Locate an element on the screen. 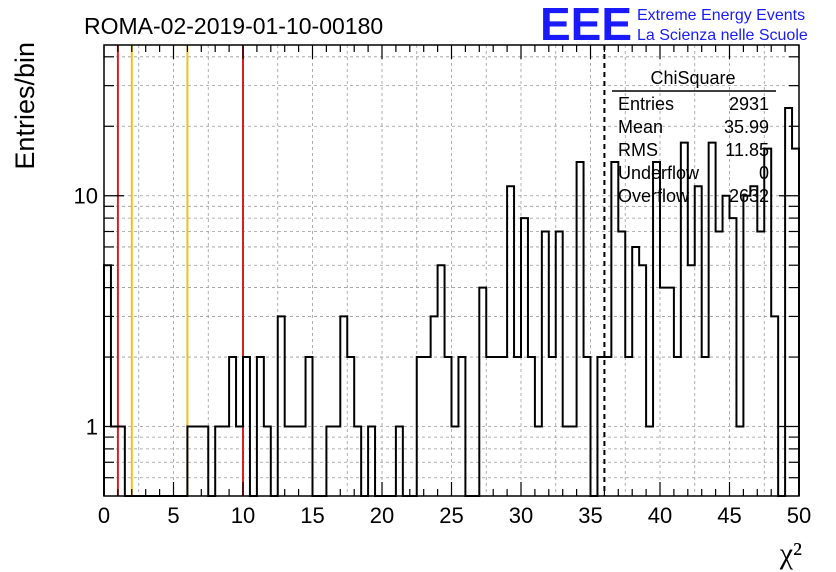 This screenshot has height=572, width=836. x-axis-label: χ² is located at coordinates (790, 553).